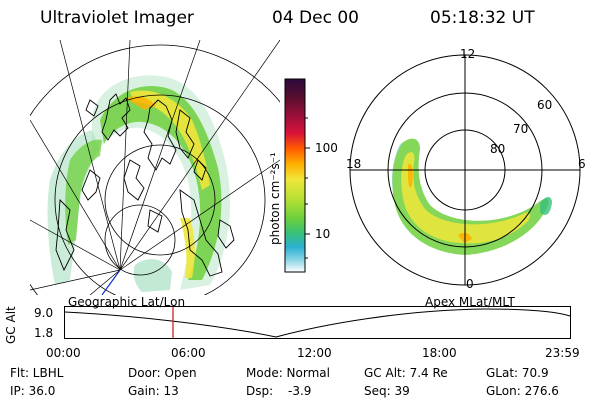  Describe the element at coordinates (44, 333) in the screenshot. I see `timeline-y-tick-min: 1.8` at that location.